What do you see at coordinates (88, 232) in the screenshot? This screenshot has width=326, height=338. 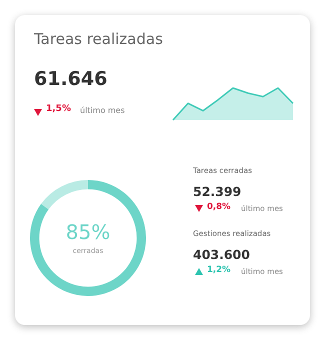 I see `text: 85%` at bounding box center [88, 232].